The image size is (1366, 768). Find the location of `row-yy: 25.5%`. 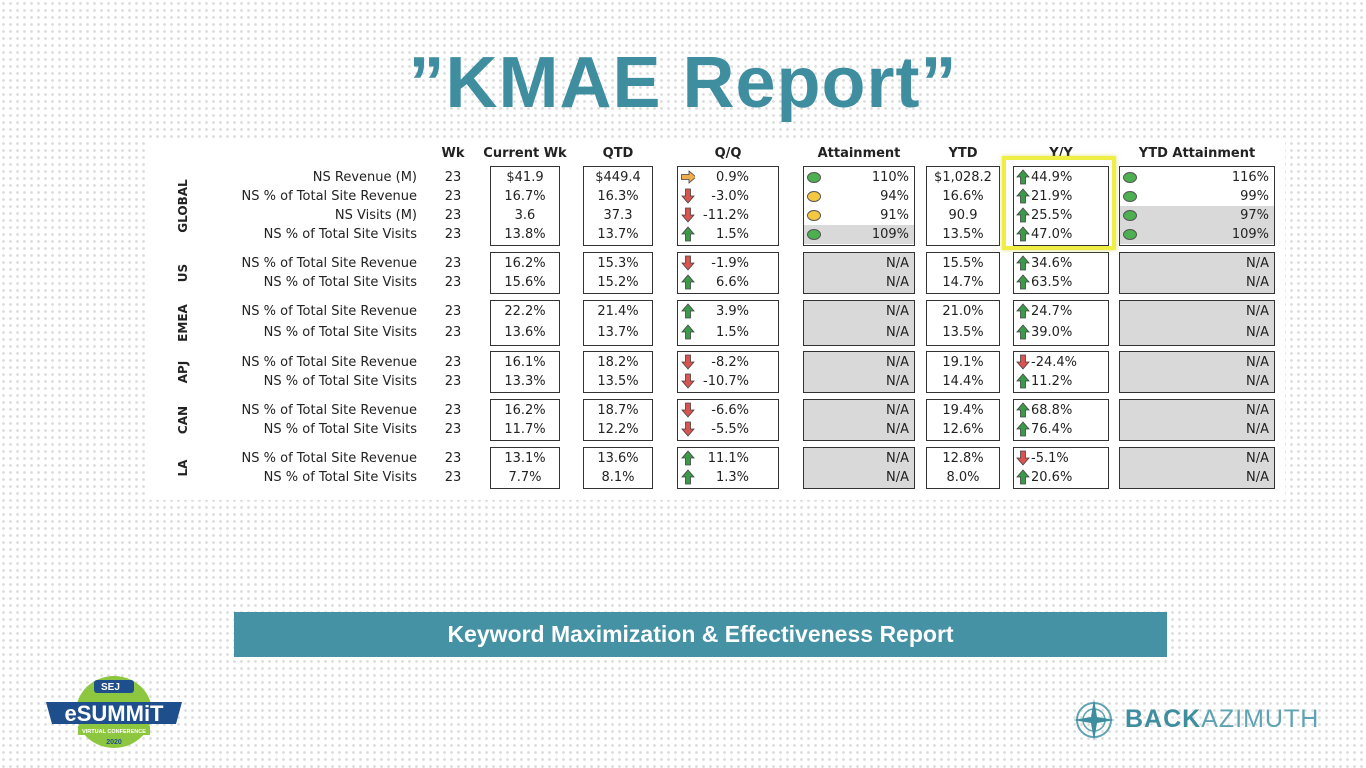

row-yy: 25.5% is located at coordinates (1052, 215).